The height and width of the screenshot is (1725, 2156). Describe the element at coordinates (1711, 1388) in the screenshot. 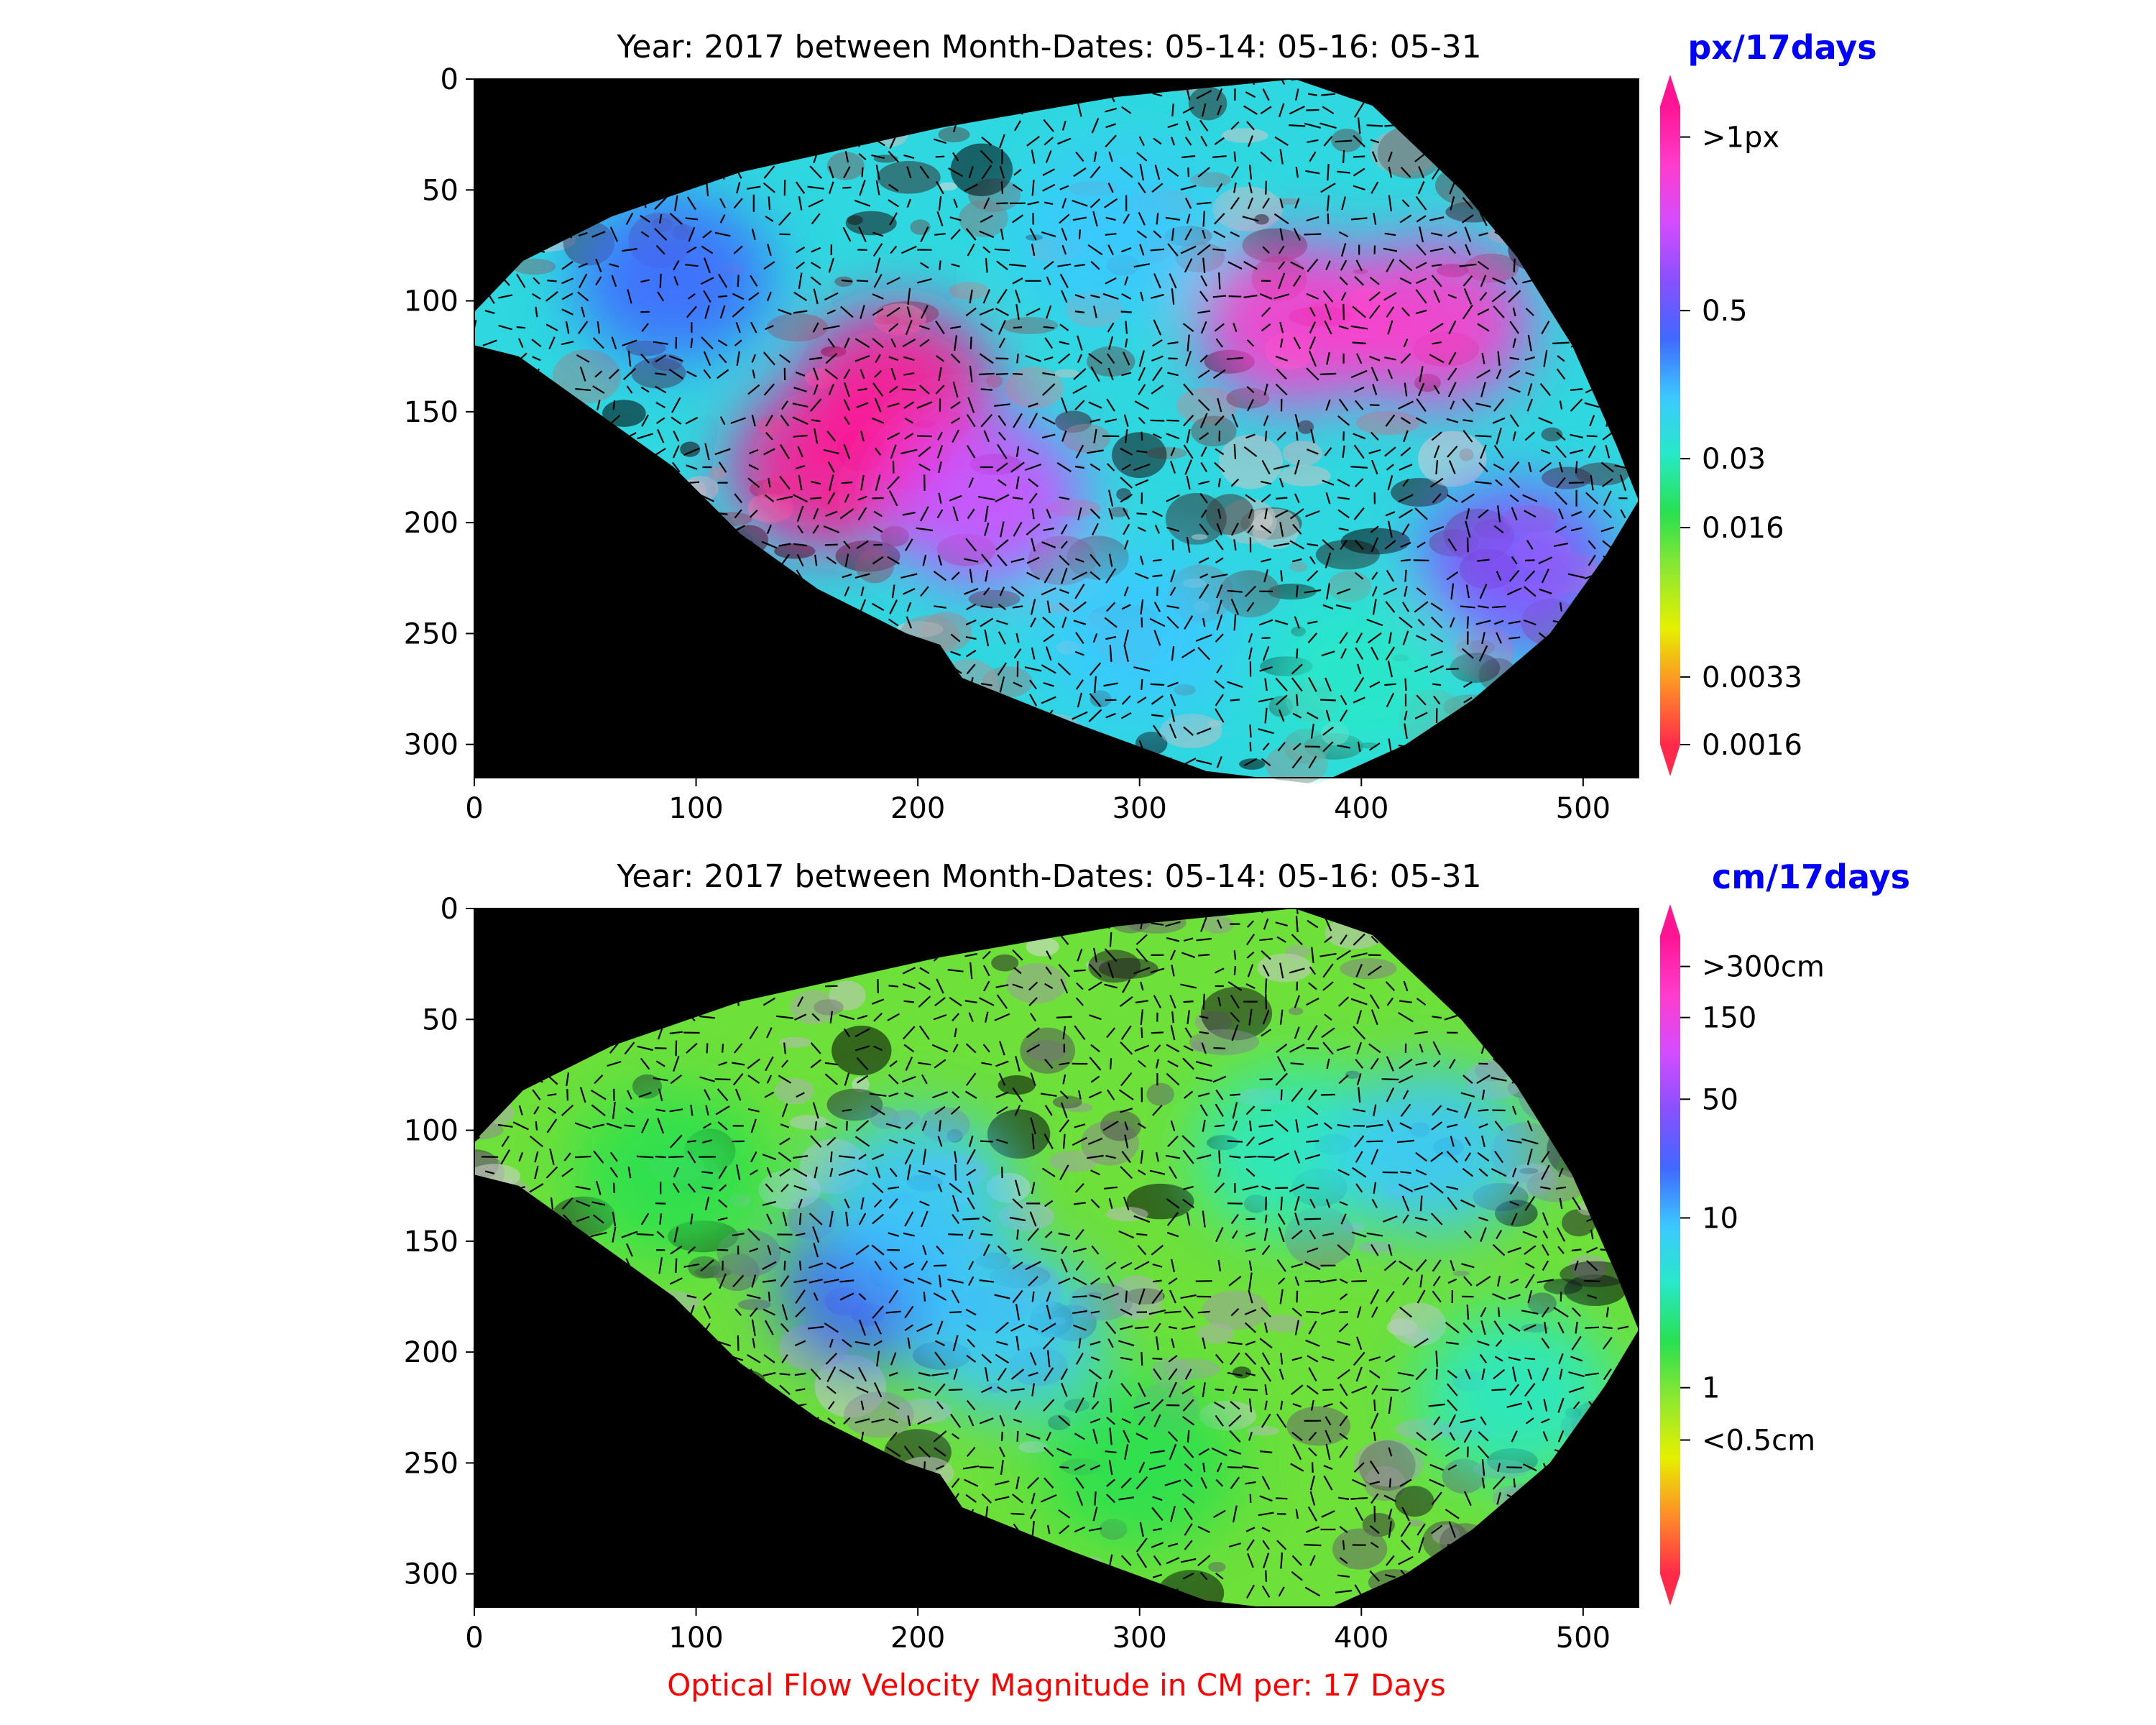

I see `colorbar-tick-label: 1` at that location.